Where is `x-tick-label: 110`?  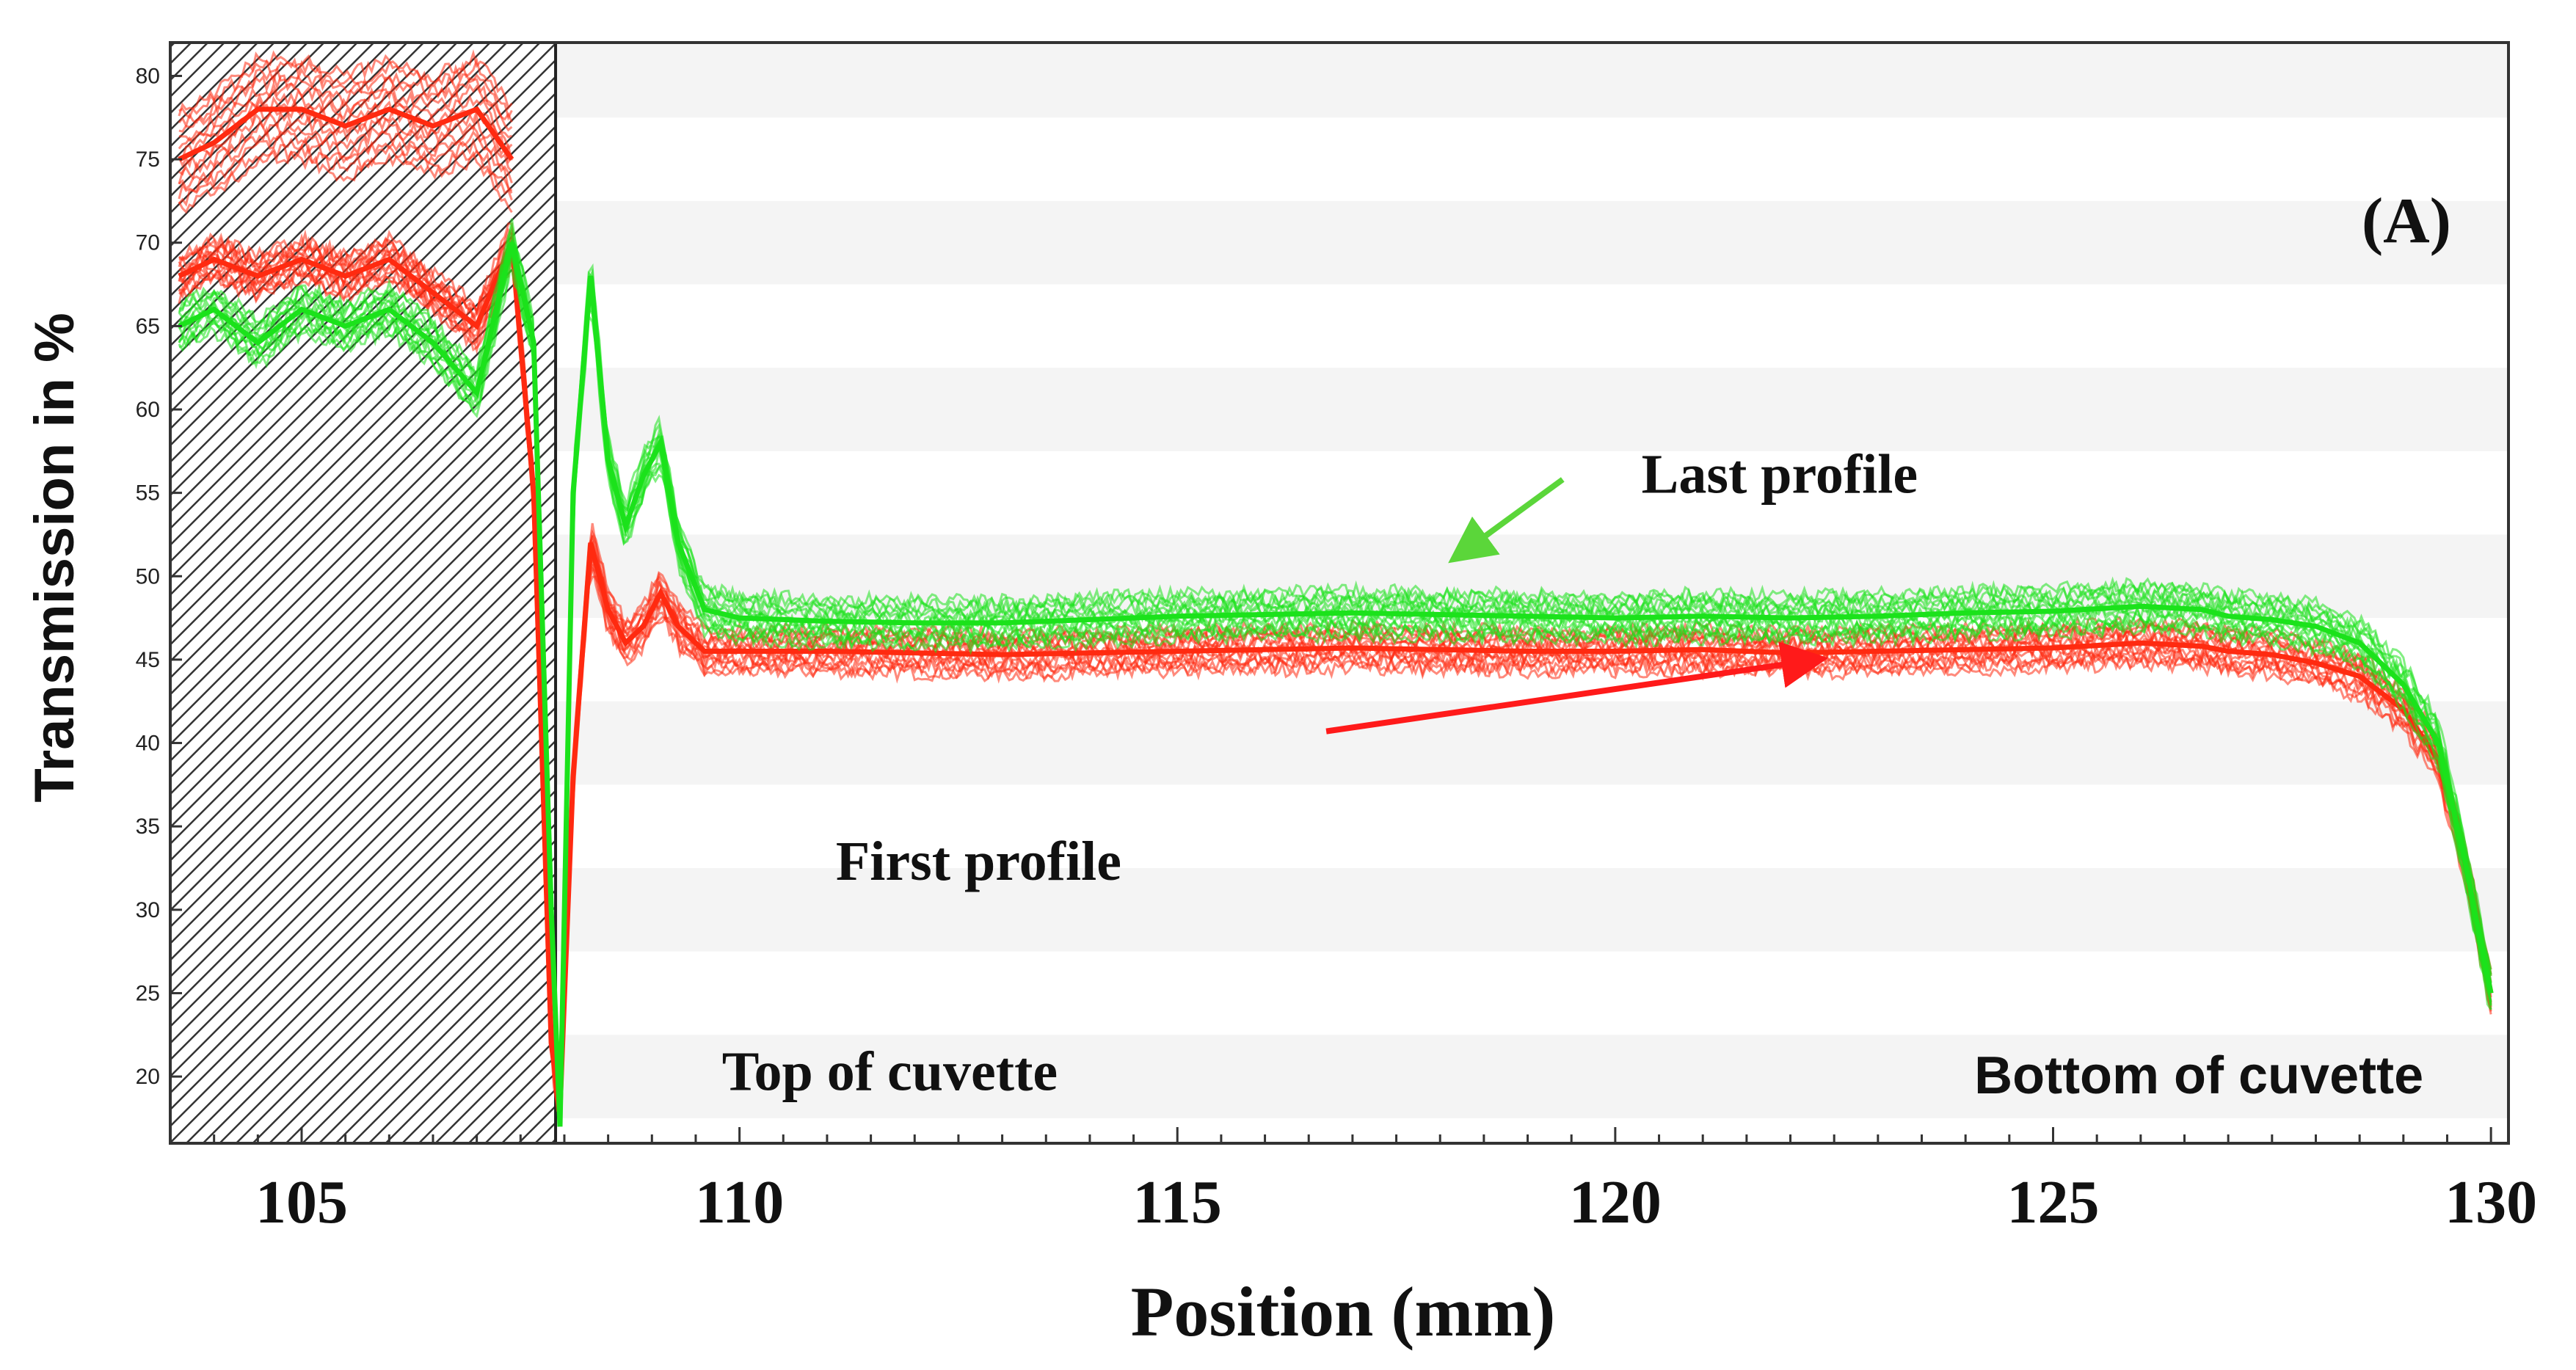 x-tick-label: 110 is located at coordinates (739, 1202).